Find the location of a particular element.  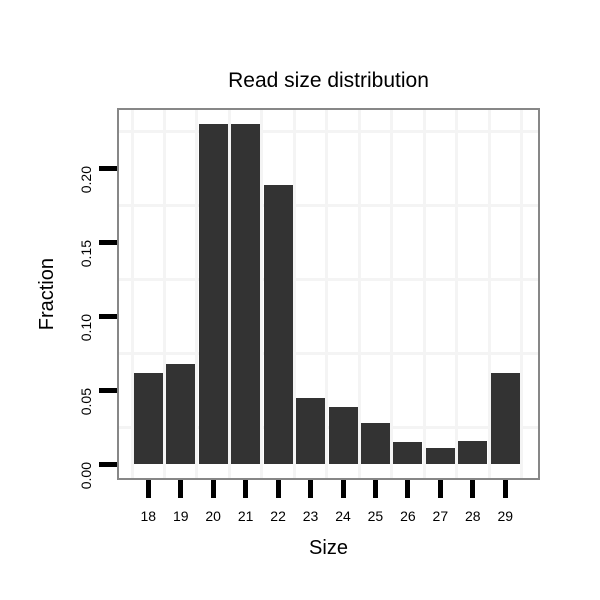

x-tick-label: 25 is located at coordinates (375, 516).